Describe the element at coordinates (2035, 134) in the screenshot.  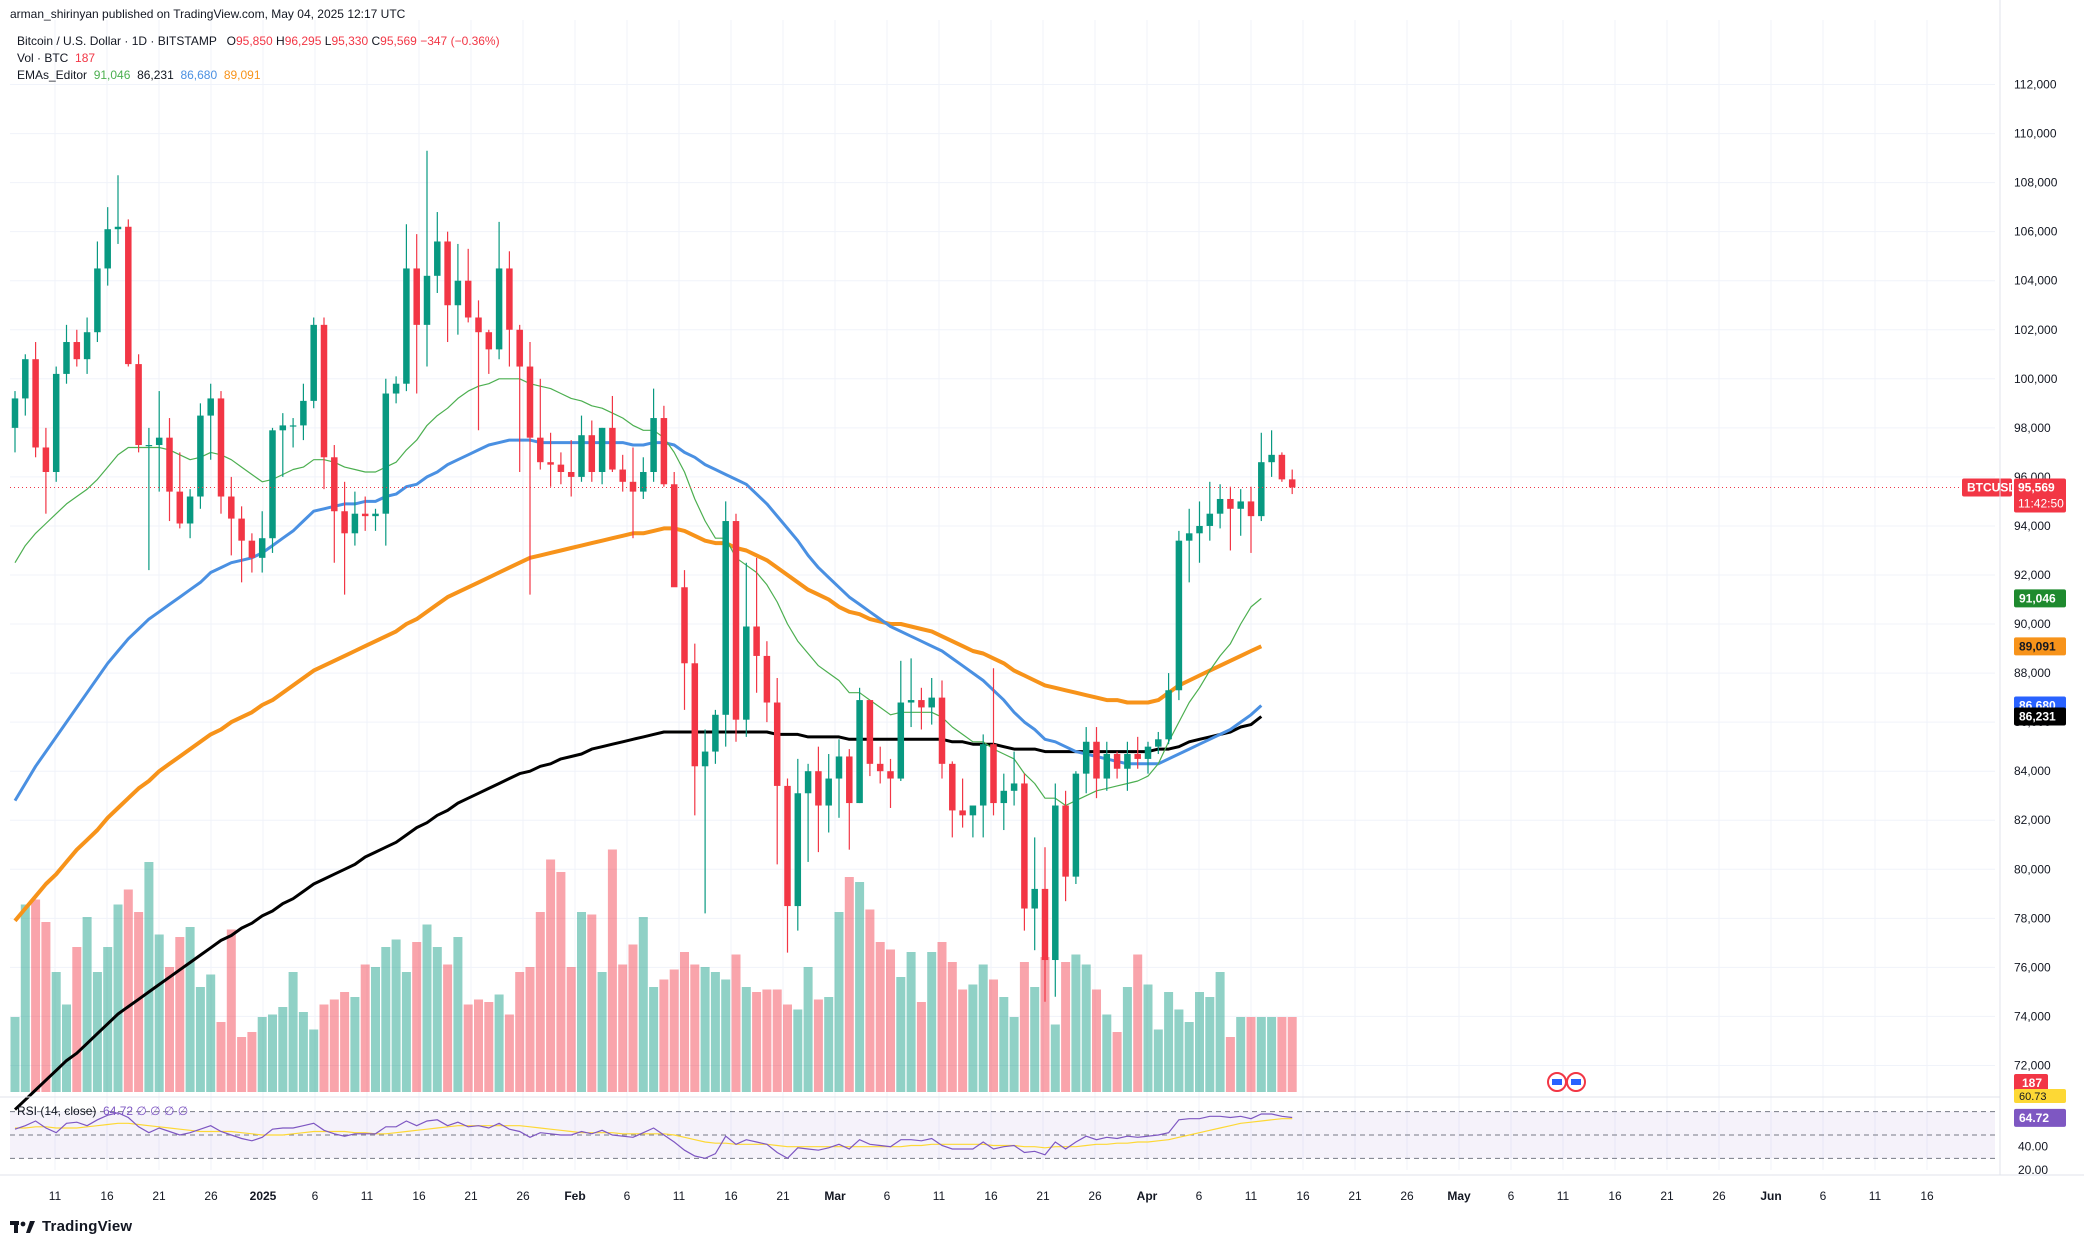
I see `y-axis-tick-label: 110,000` at that location.